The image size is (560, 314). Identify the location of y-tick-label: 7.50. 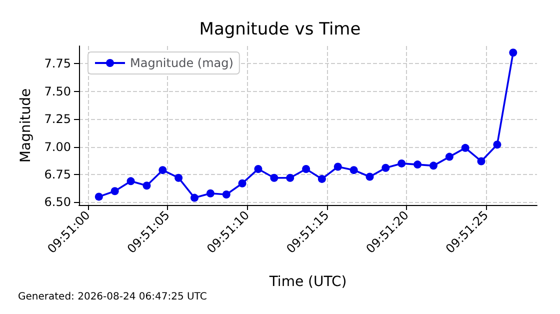
(57, 91).